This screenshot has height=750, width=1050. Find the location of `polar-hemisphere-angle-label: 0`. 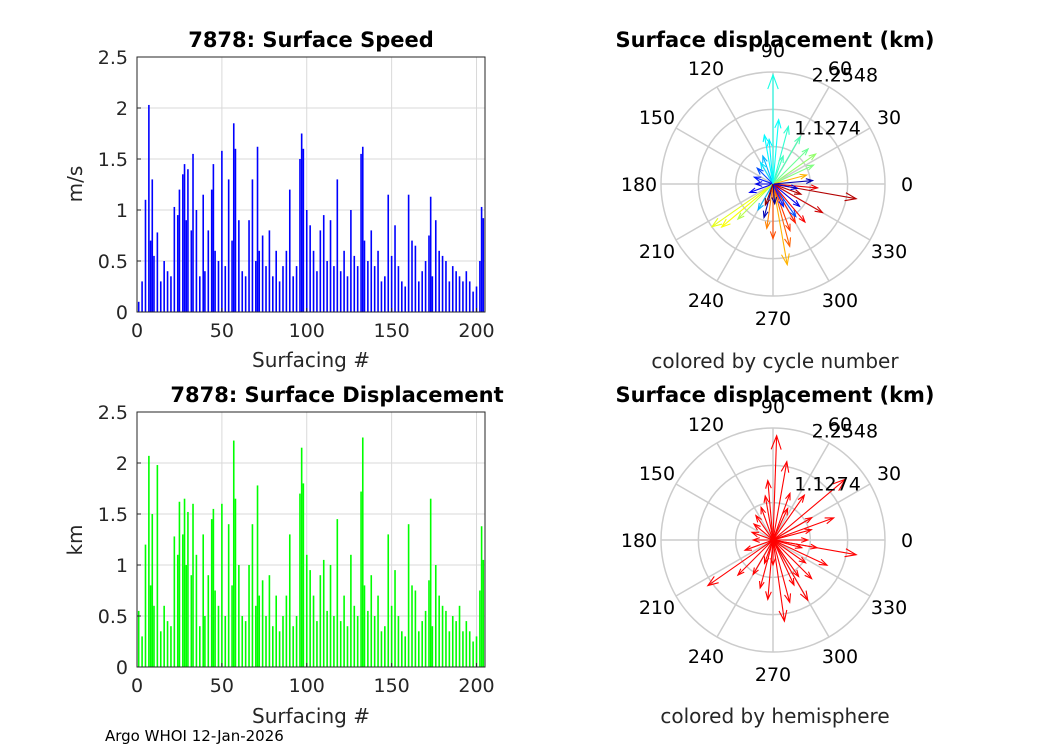

polar-hemisphere-angle-label: 0 is located at coordinates (907, 541).